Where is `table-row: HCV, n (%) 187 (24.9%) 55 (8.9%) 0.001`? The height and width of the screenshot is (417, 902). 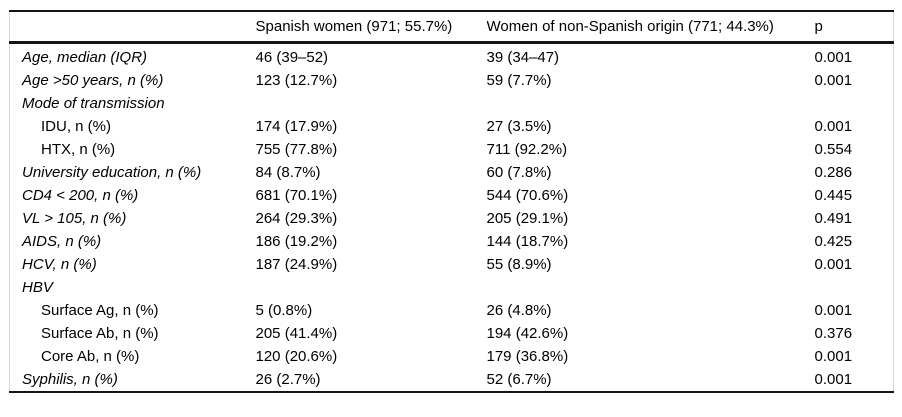
table-row: HCV, n (%) 187 (24.9%) 55 (8.9%) 0.001 is located at coordinates (452, 264).